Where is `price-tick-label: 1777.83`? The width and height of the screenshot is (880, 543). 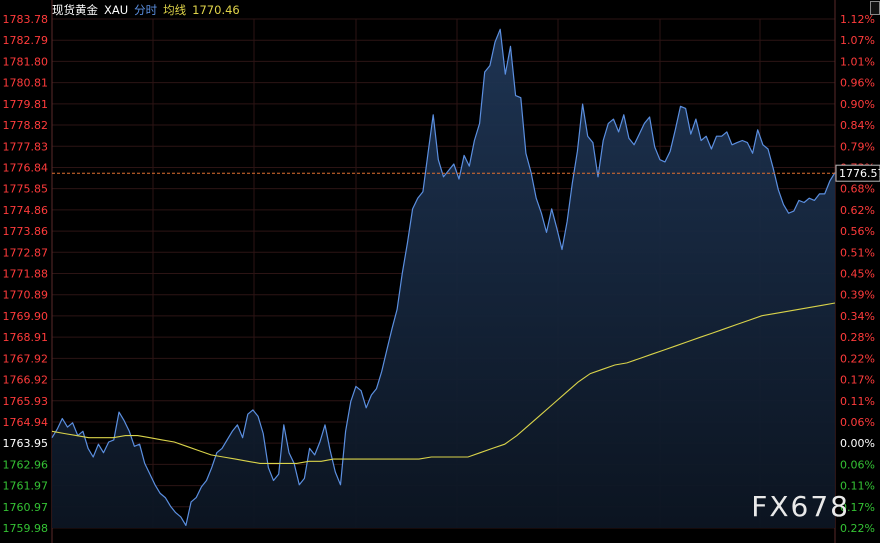
price-tick-label: 1777.83 is located at coordinates (26, 146).